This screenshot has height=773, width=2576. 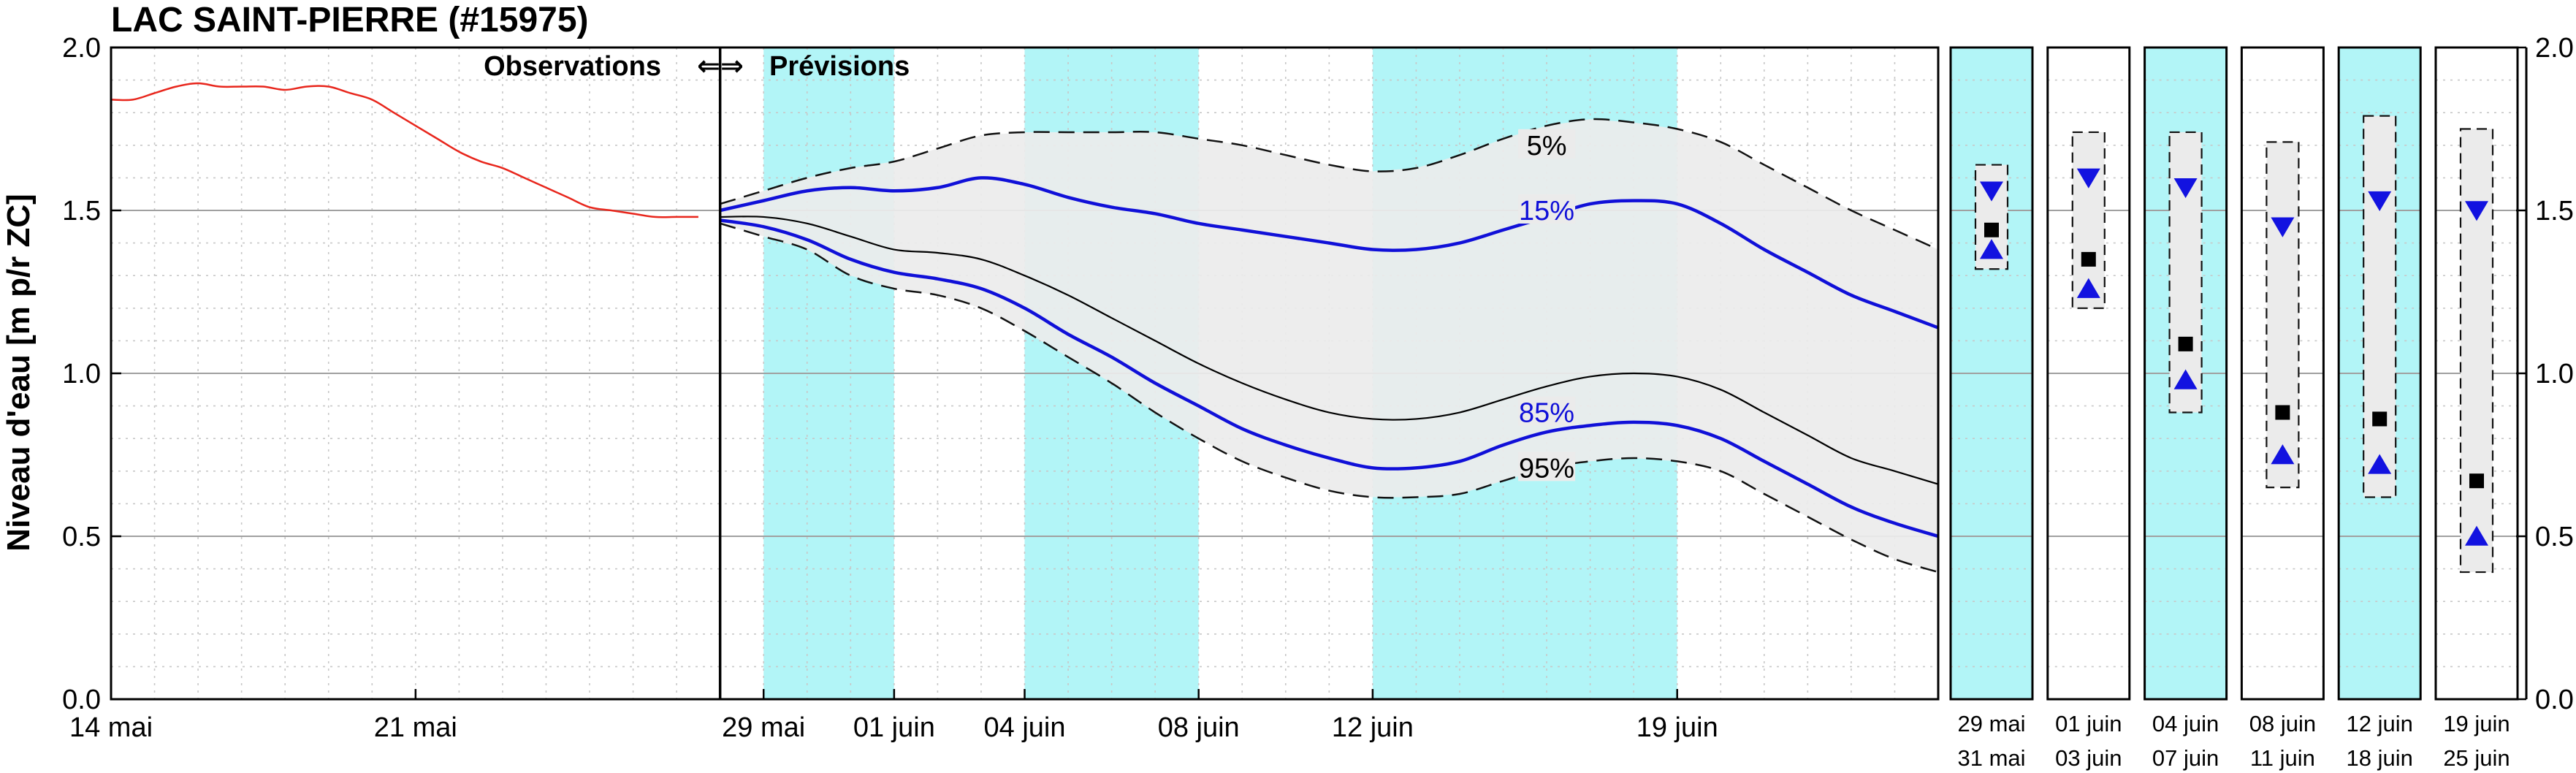 I want to click on observations-label: Observations, so click(x=572, y=66).